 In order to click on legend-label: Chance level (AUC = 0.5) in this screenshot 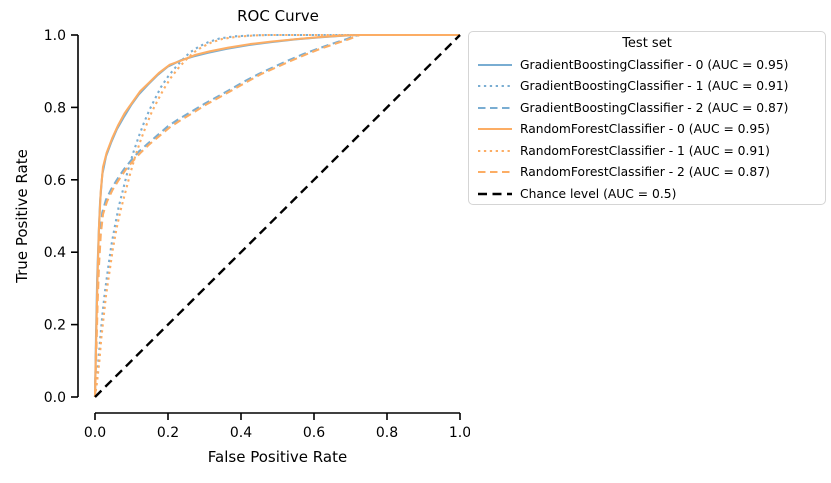, I will do `click(598, 193)`.